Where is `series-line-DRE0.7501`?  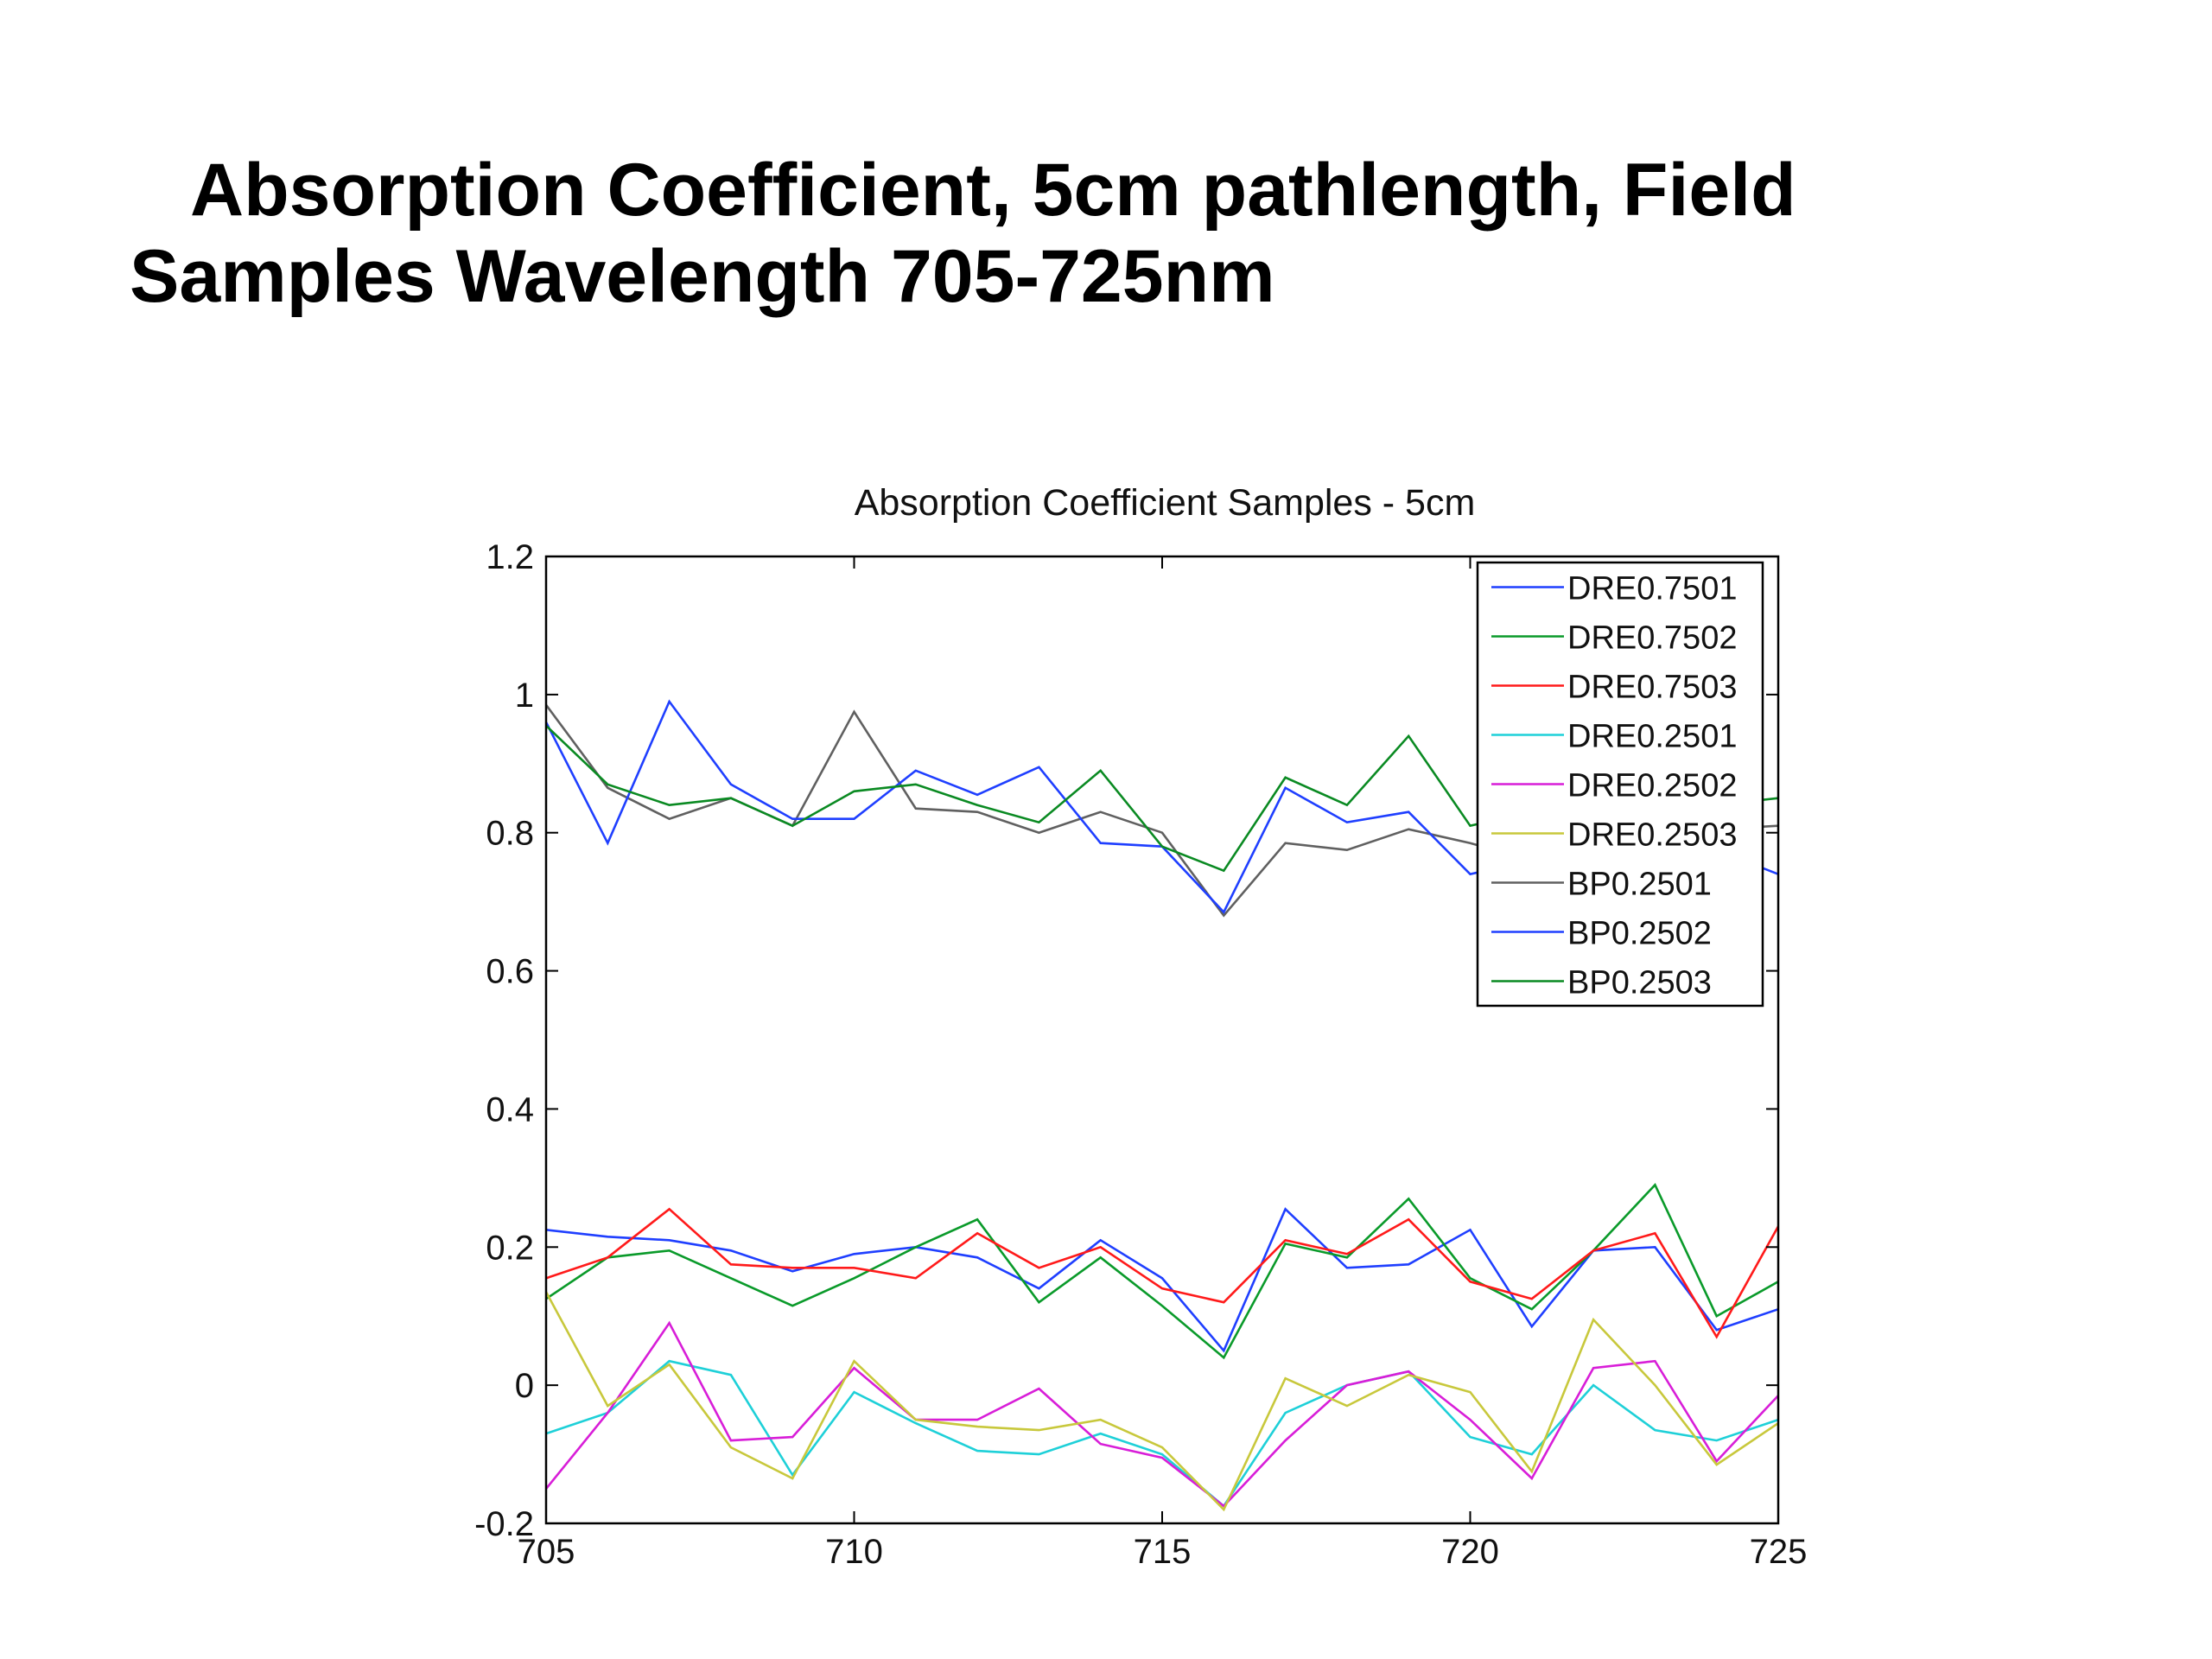
series-line-DRE0.7501 is located at coordinates (1162, 1280).